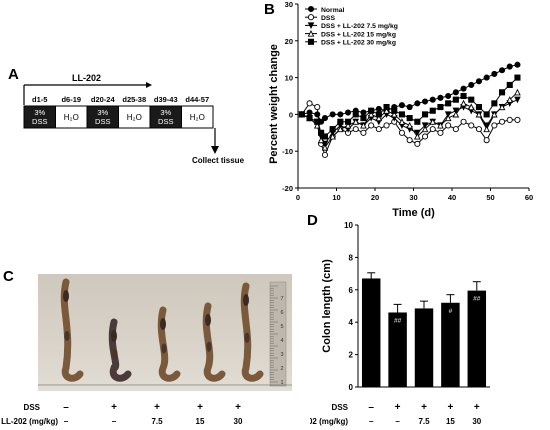 This screenshot has height=430, width=550. Describe the element at coordinates (197, 117) in the screenshot. I see `water-period-box` at that location.